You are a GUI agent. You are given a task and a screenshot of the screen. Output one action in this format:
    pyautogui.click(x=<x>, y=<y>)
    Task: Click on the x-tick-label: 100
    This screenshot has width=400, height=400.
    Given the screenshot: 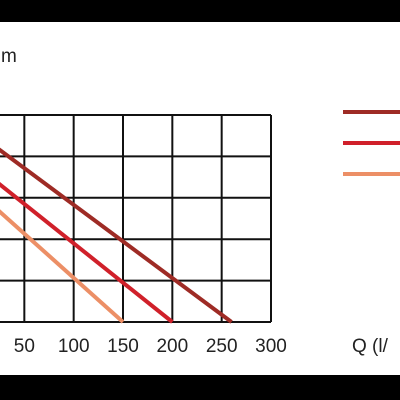 What is the action you would take?
    pyautogui.click(x=74, y=346)
    